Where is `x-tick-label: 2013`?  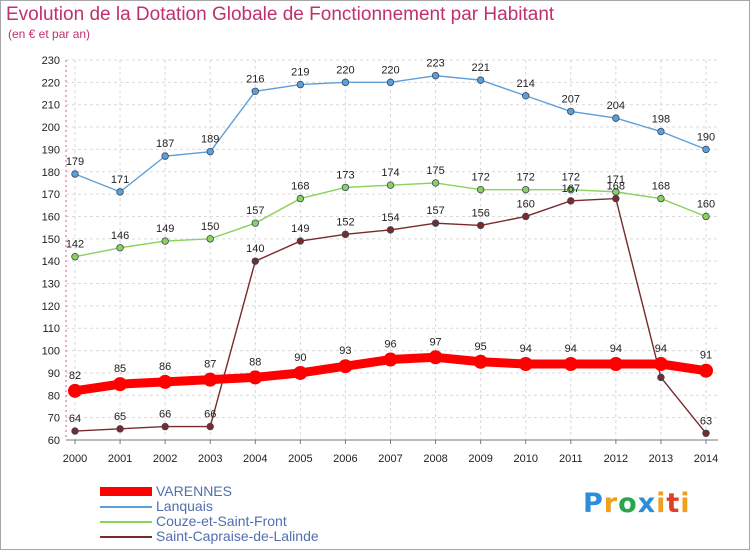 x-tick-label: 2013 is located at coordinates (661, 459).